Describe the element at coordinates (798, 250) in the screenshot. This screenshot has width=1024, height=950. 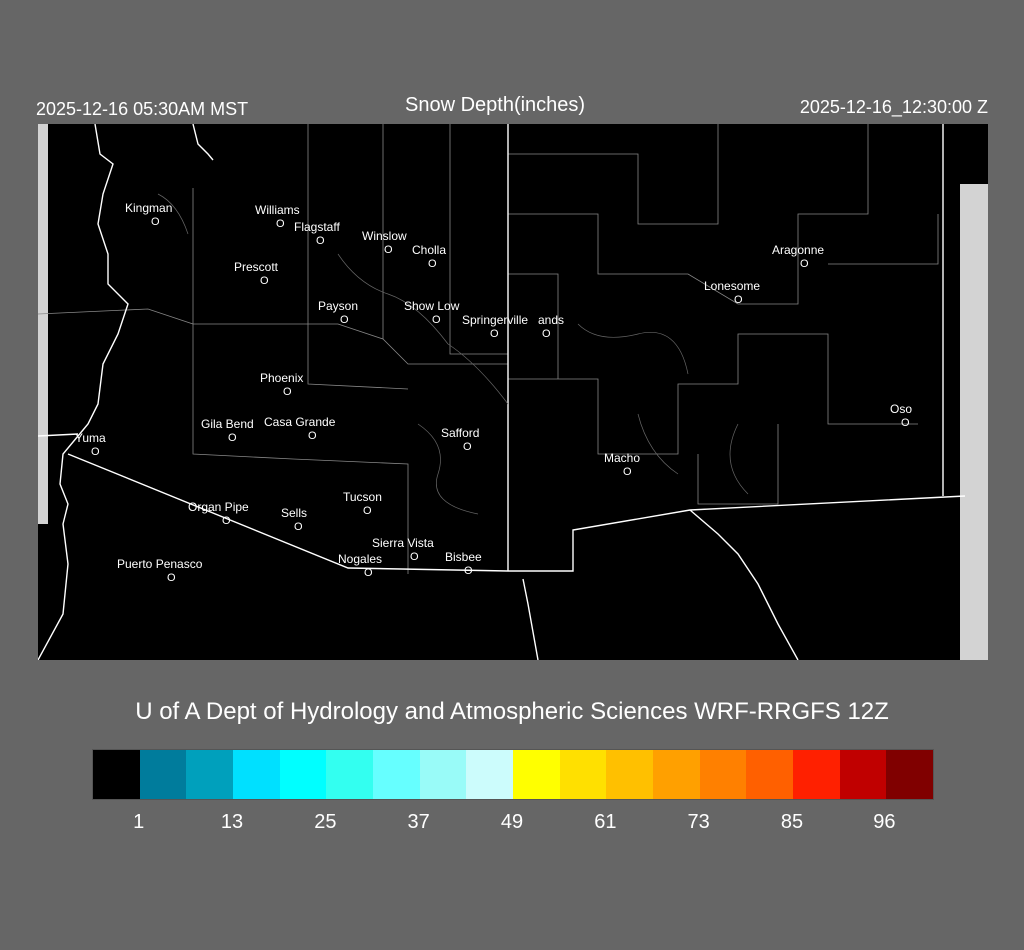
I see `city-label: Aragonne` at that location.